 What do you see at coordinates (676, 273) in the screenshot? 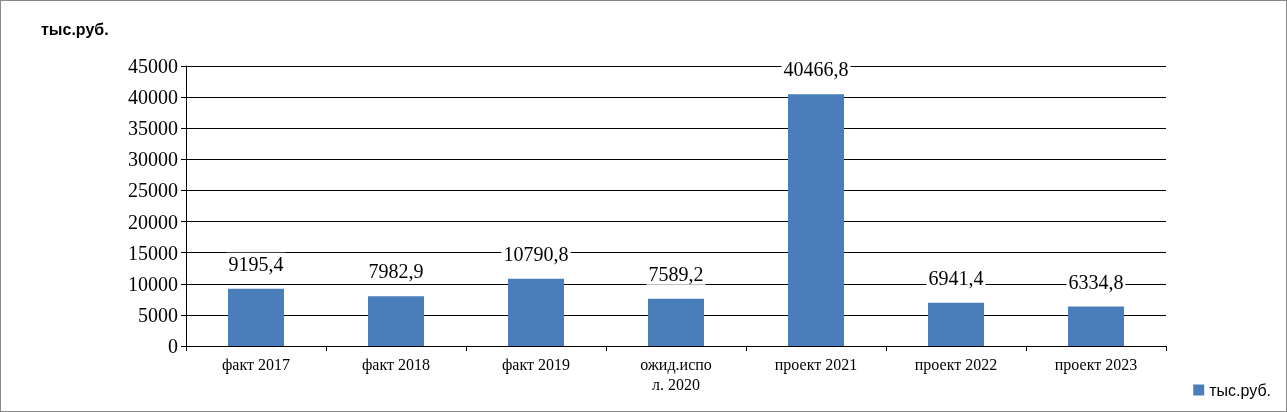
I see `data-label: 7589,2` at bounding box center [676, 273].